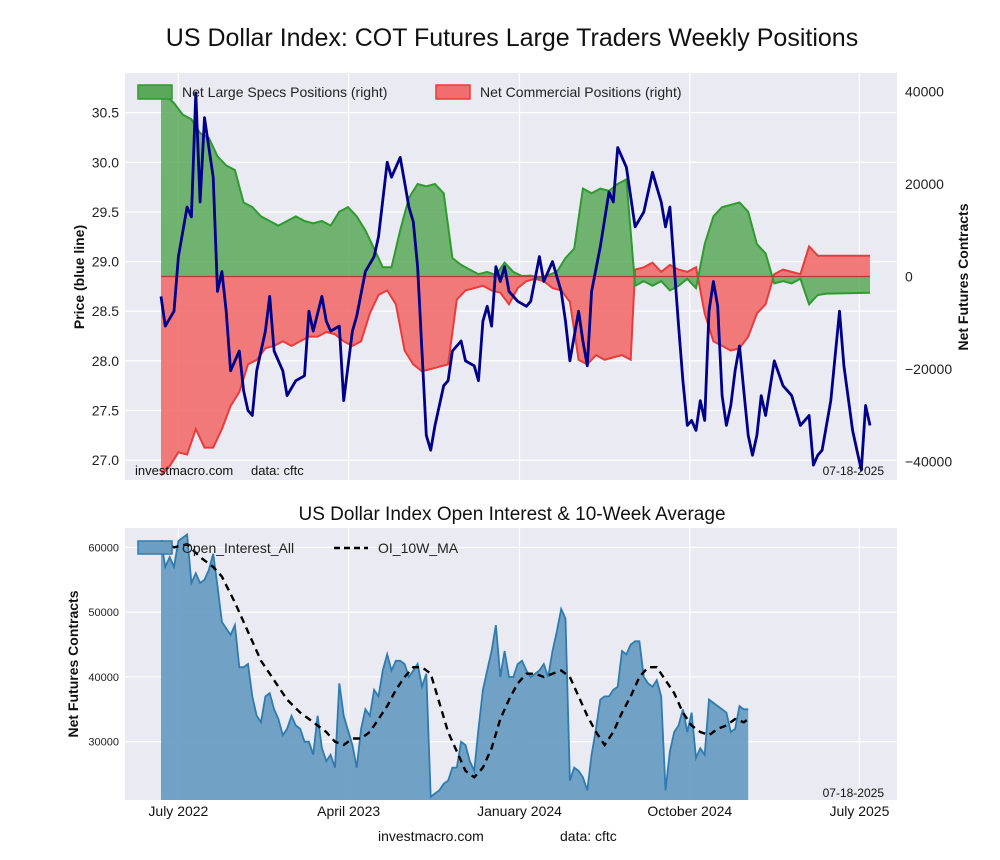 The height and width of the screenshot is (860, 1000). Describe the element at coordinates (581, 92) in the screenshot. I see `legend-commercial-label: Net Commercial Positions (right)` at that location.